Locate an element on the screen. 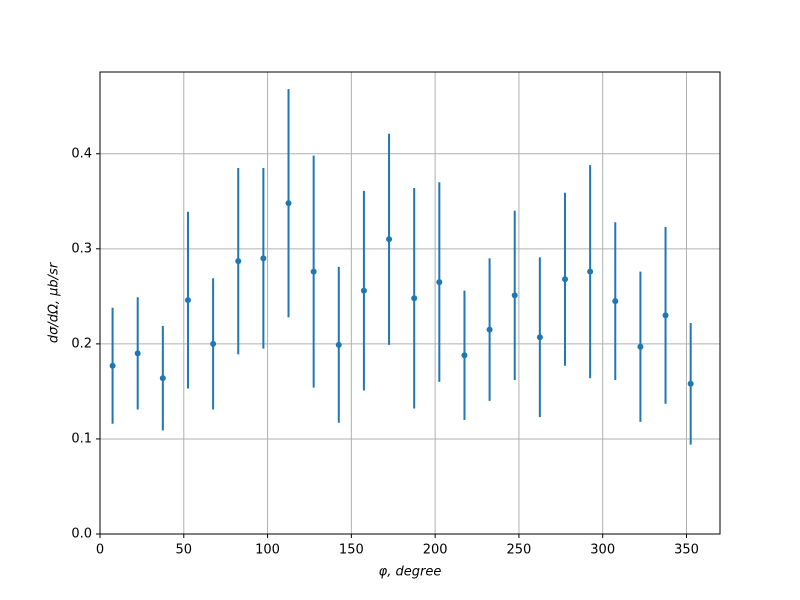 Image resolution: width=800 pixels, height=600 pixels. x-tick-label: 200 is located at coordinates (435, 550).